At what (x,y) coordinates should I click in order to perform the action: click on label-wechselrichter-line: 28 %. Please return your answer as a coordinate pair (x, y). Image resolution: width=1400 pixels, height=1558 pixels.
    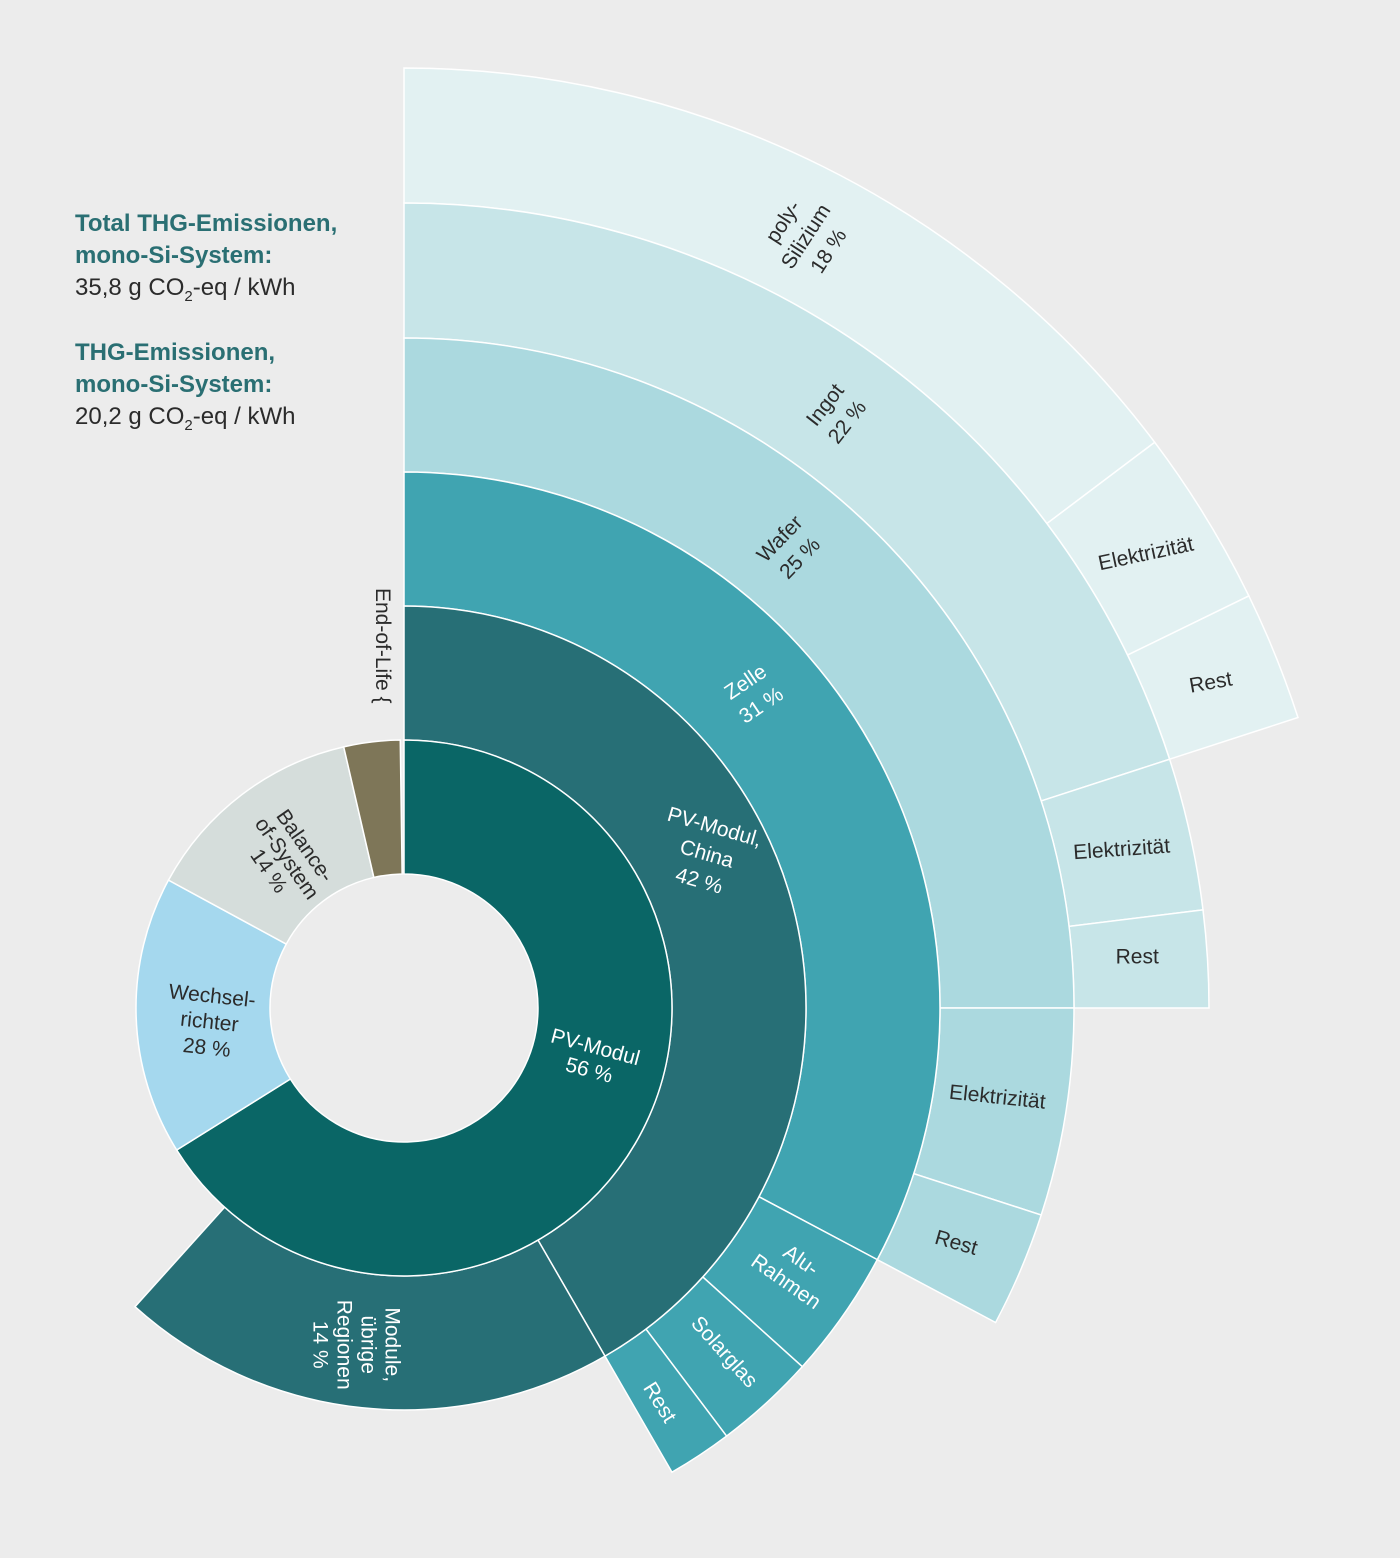
    Looking at the image, I should click on (207, 1048).